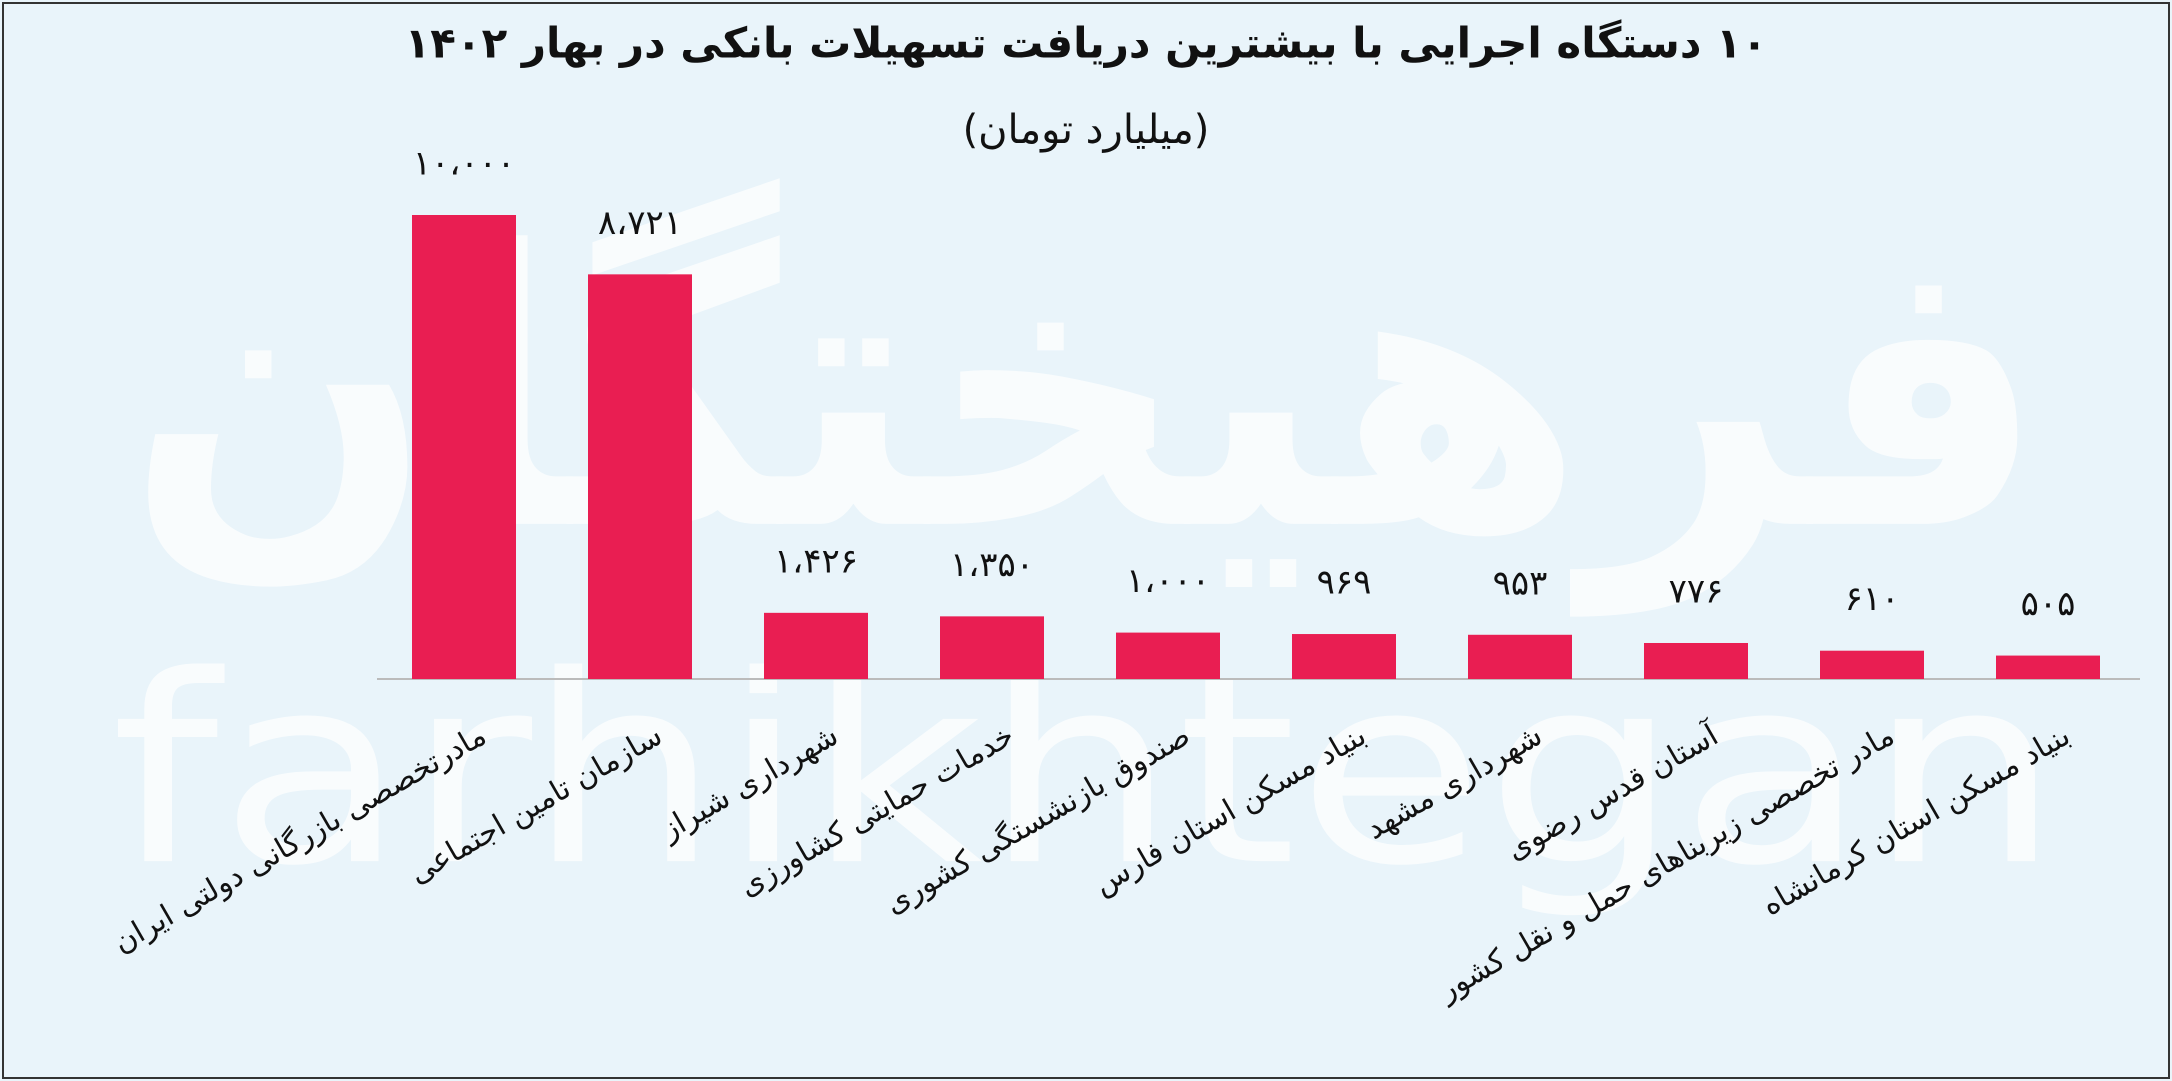  Describe the element at coordinates (464, 164) in the screenshot. I see `value-label: ۱۰،۰۰۰` at that location.